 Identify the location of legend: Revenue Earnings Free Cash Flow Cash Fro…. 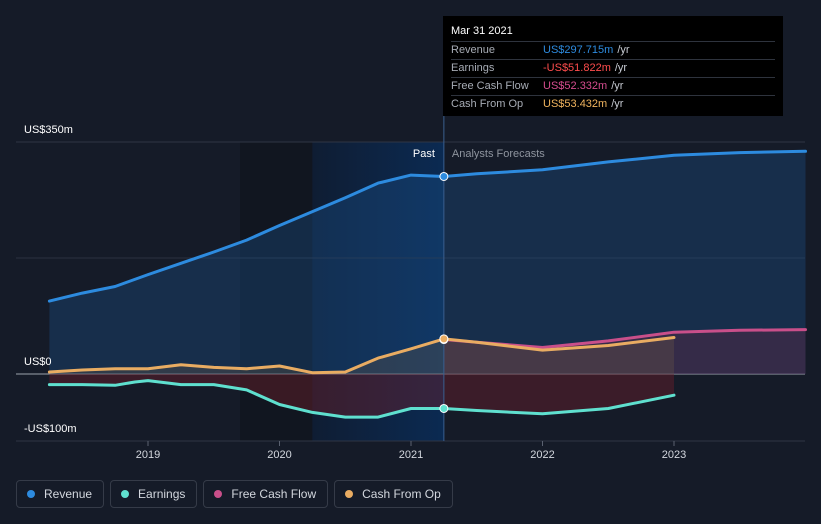
(234, 495).